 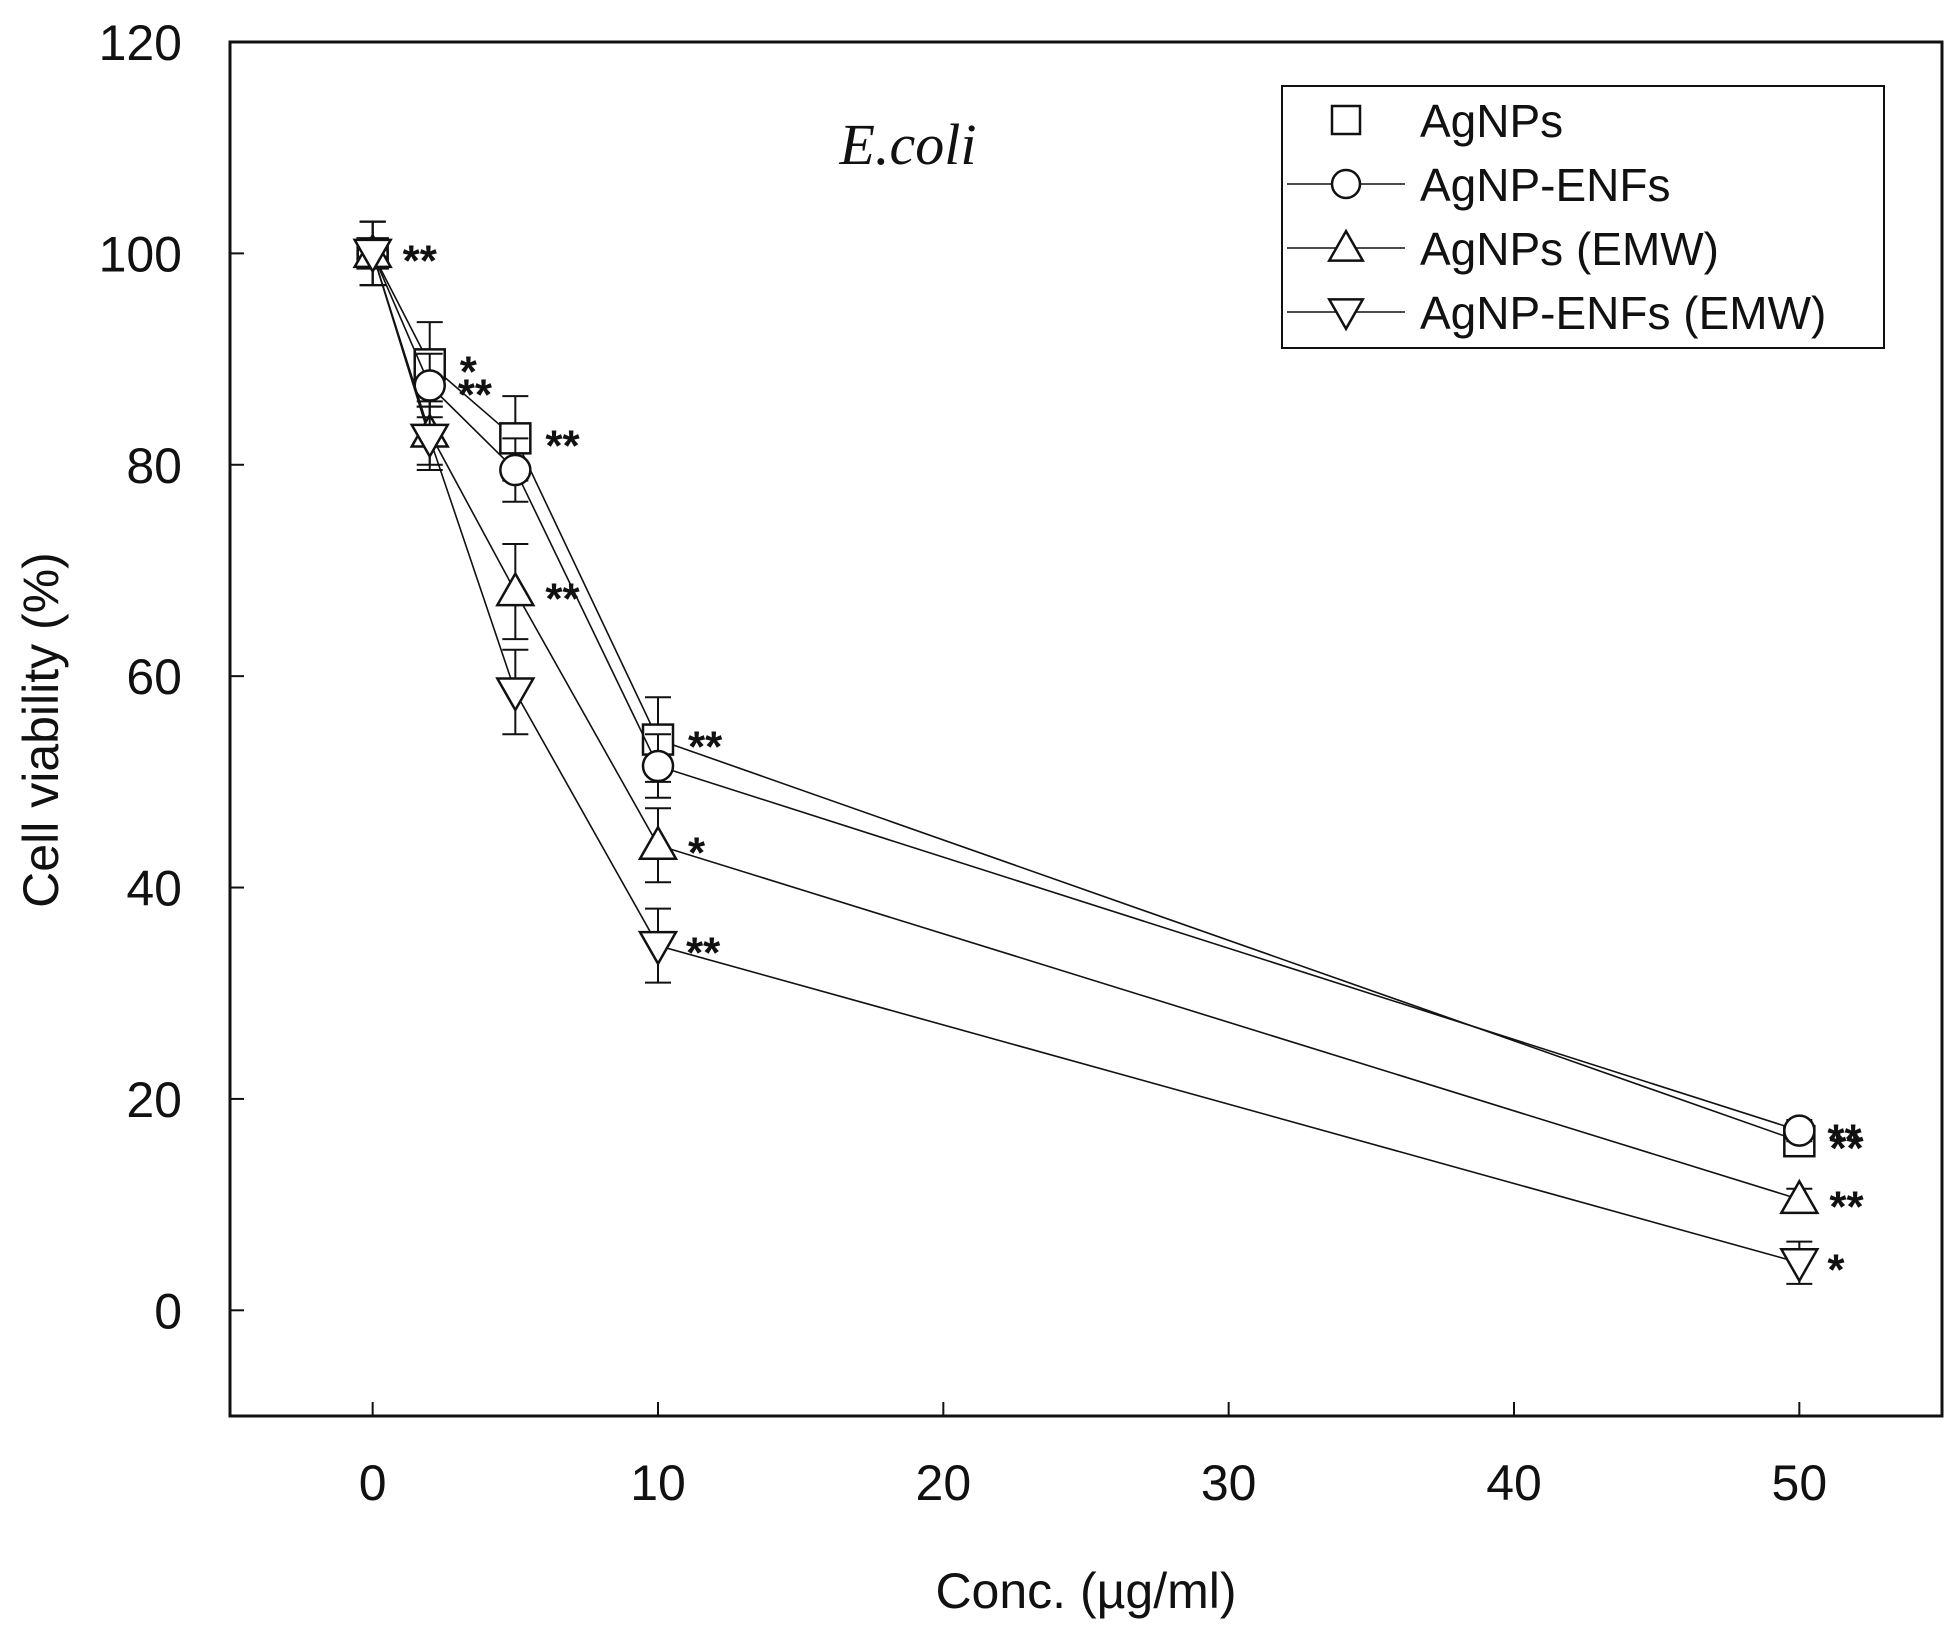 I want to click on x-tick-label: 10, so click(x=658, y=1483).